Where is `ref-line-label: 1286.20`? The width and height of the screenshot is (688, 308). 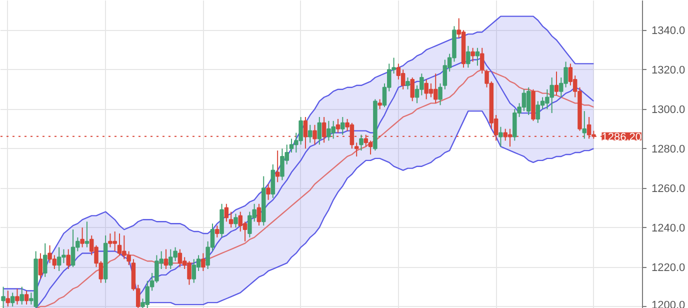
ref-line-label: 1286.20 is located at coordinates (622, 137).